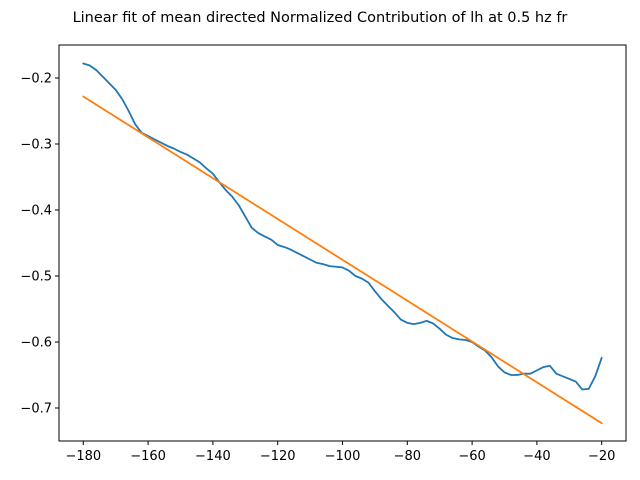 The image size is (640, 480). I want to click on x-tick-label: −160, so click(148, 456).